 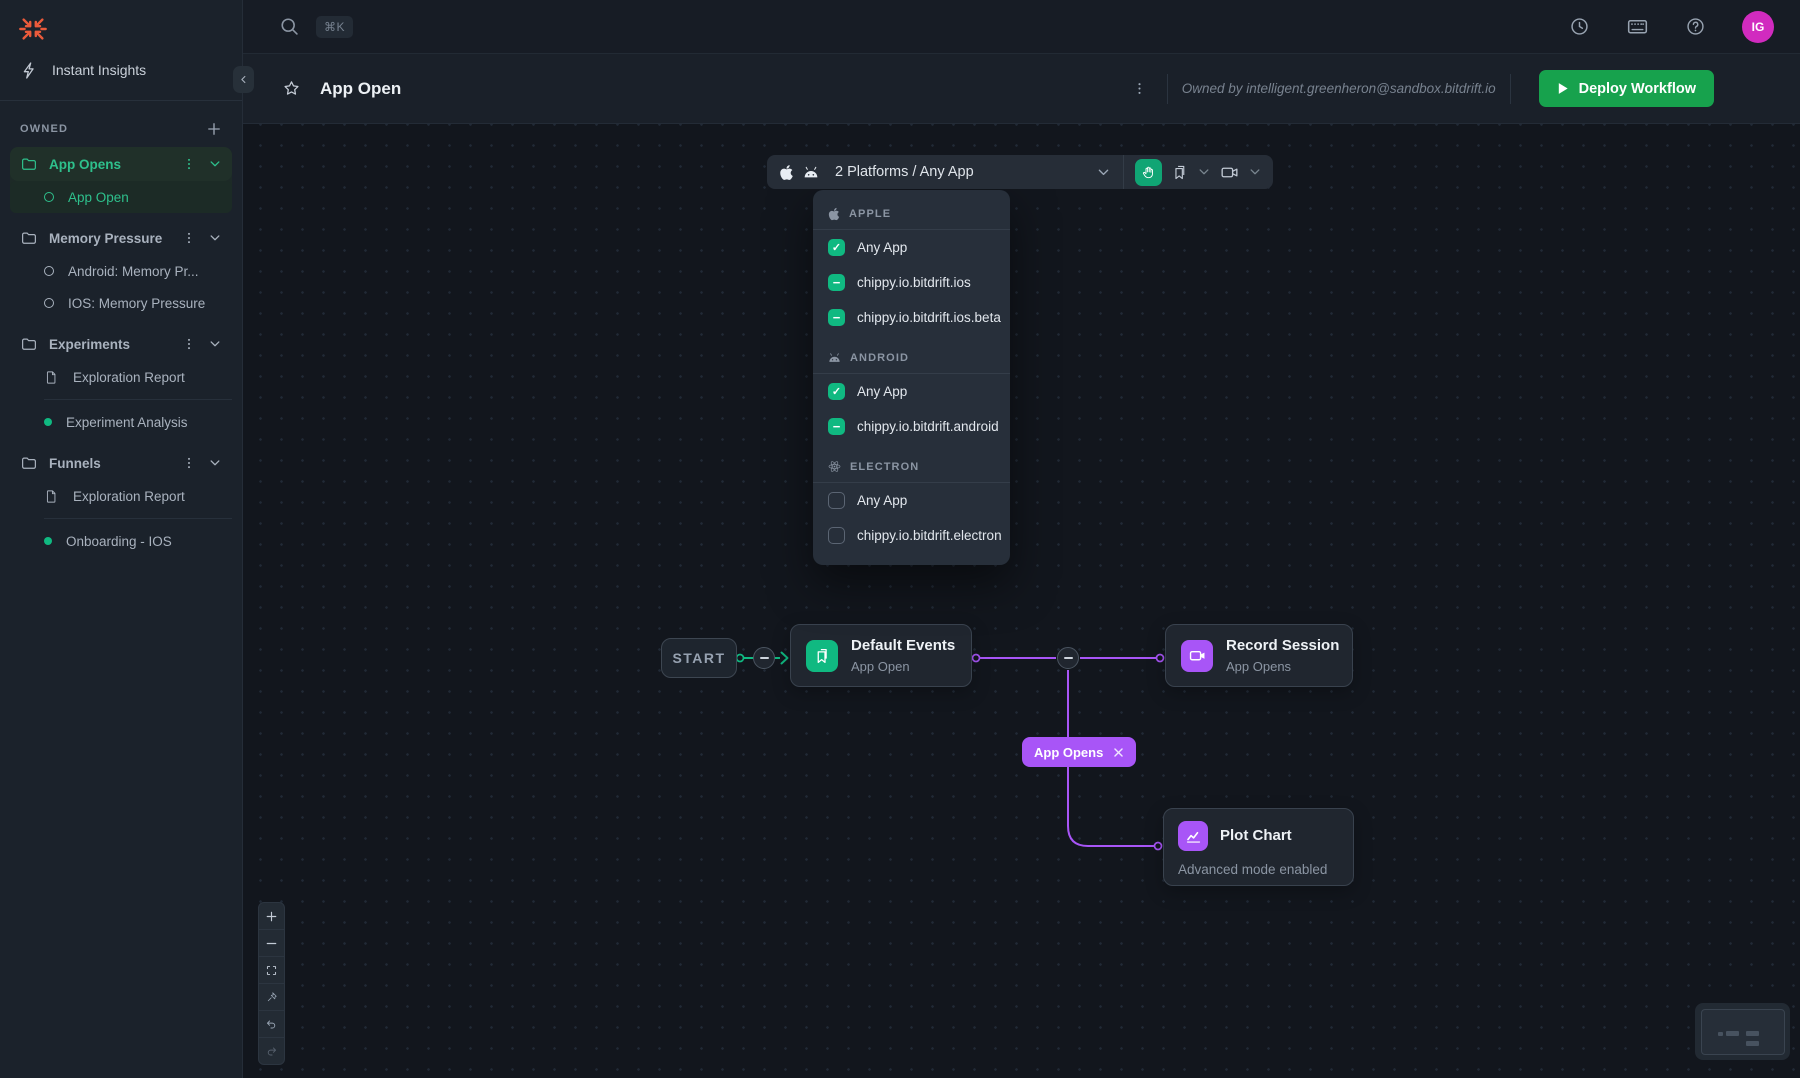 What do you see at coordinates (834, 213) in the screenshot?
I see `apple-icon` at bounding box center [834, 213].